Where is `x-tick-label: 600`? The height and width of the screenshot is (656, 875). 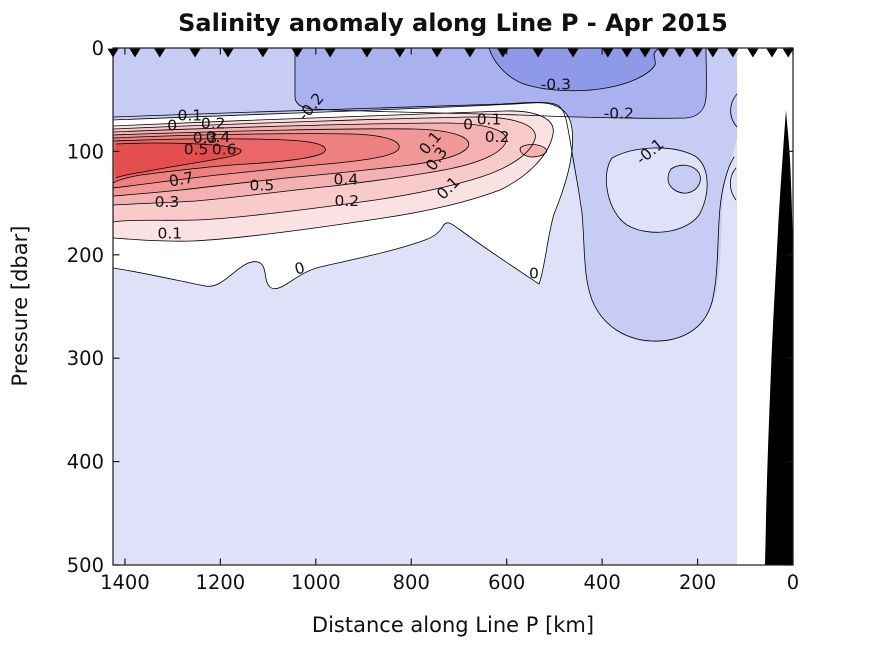 x-tick-label: 600 is located at coordinates (506, 582).